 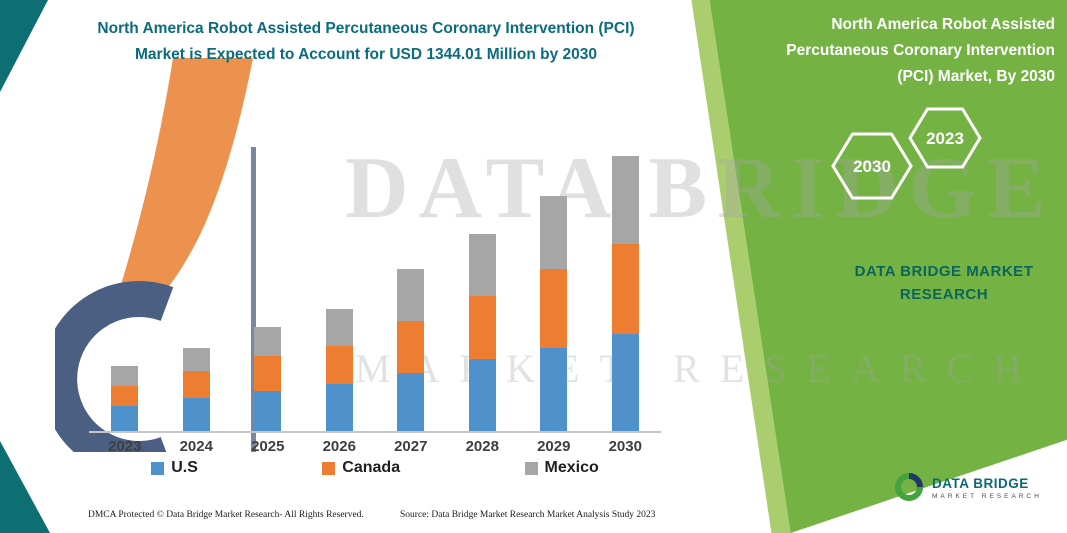 I want to click on bar-2025, so click(x=268, y=290).